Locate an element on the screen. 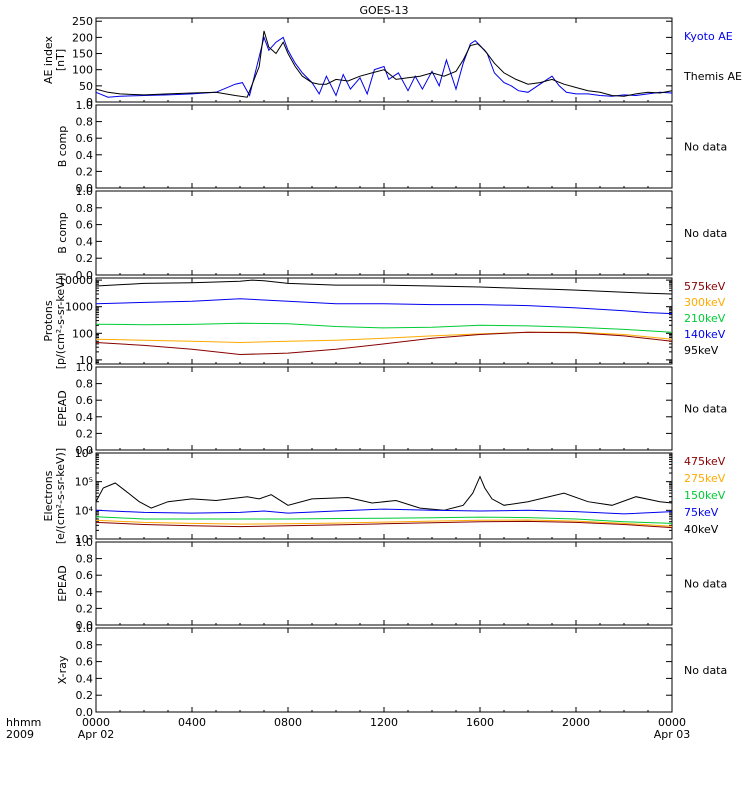  legend-item: 275keV is located at coordinates (705, 478).